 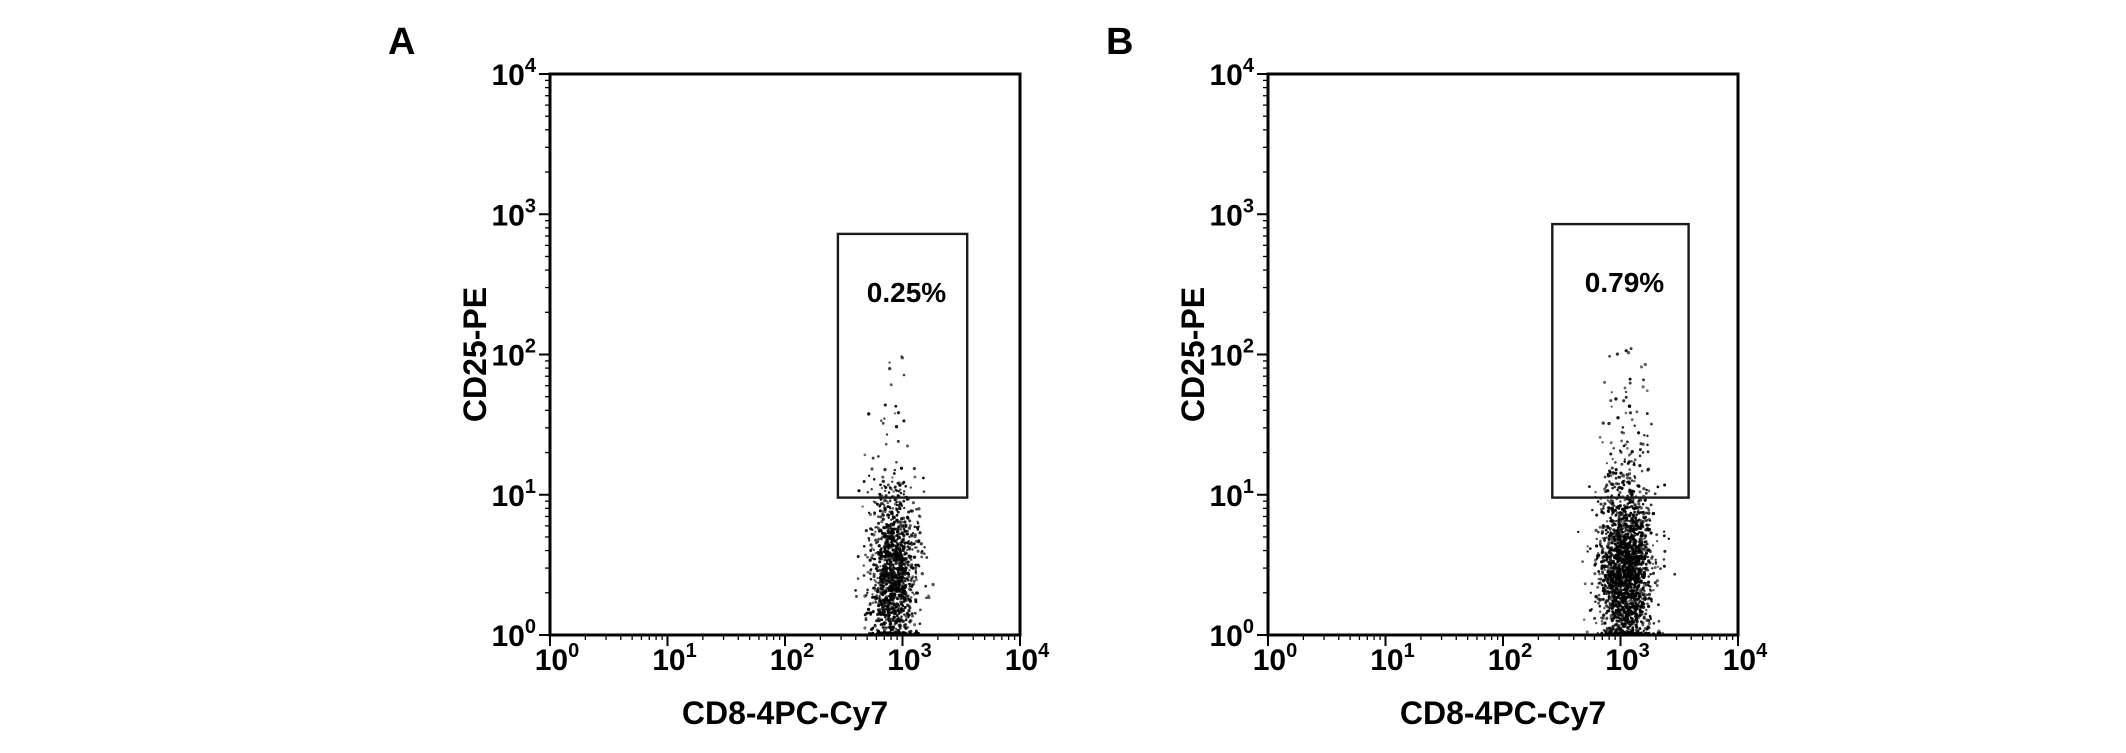 What do you see at coordinates (1624, 282) in the screenshot?
I see `gate-percentage: 0.79%` at bounding box center [1624, 282].